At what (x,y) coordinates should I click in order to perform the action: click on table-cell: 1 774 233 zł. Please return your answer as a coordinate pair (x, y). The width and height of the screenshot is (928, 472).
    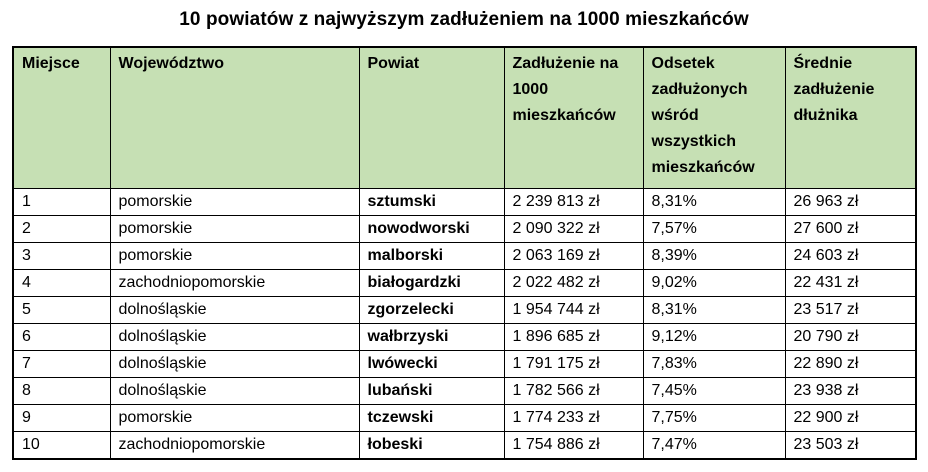
    Looking at the image, I should click on (573, 418).